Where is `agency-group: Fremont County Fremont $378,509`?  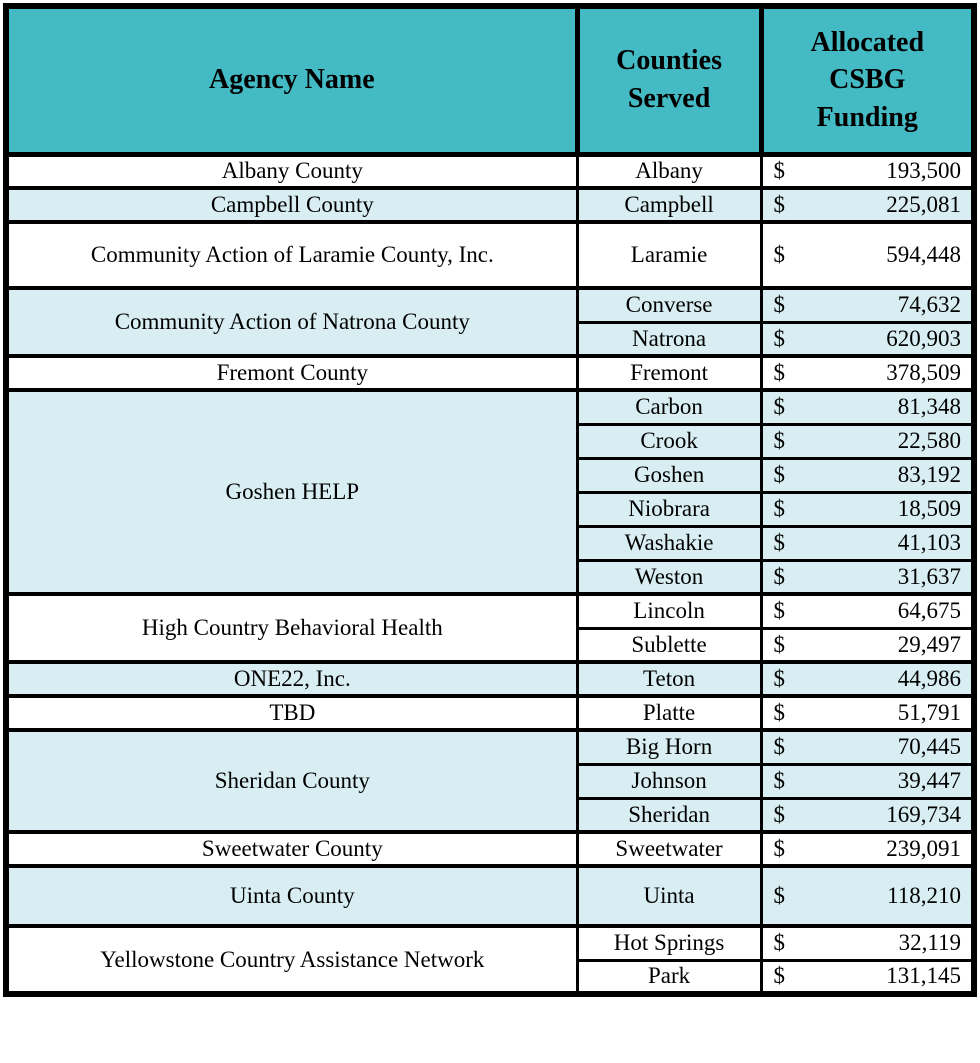
agency-group: Fremont County Fremont $378,509 is located at coordinates (490, 373).